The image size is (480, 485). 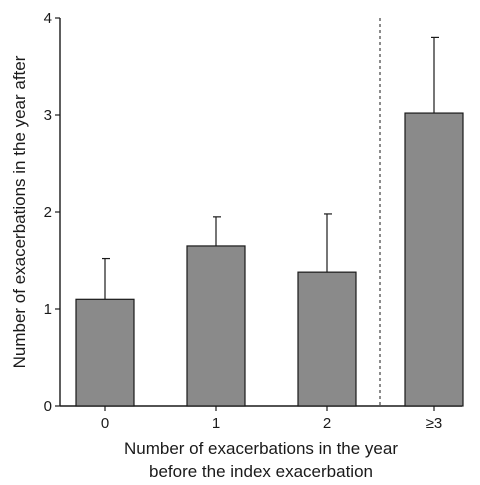 What do you see at coordinates (48, 212) in the screenshot?
I see `y-tick-label: 2` at bounding box center [48, 212].